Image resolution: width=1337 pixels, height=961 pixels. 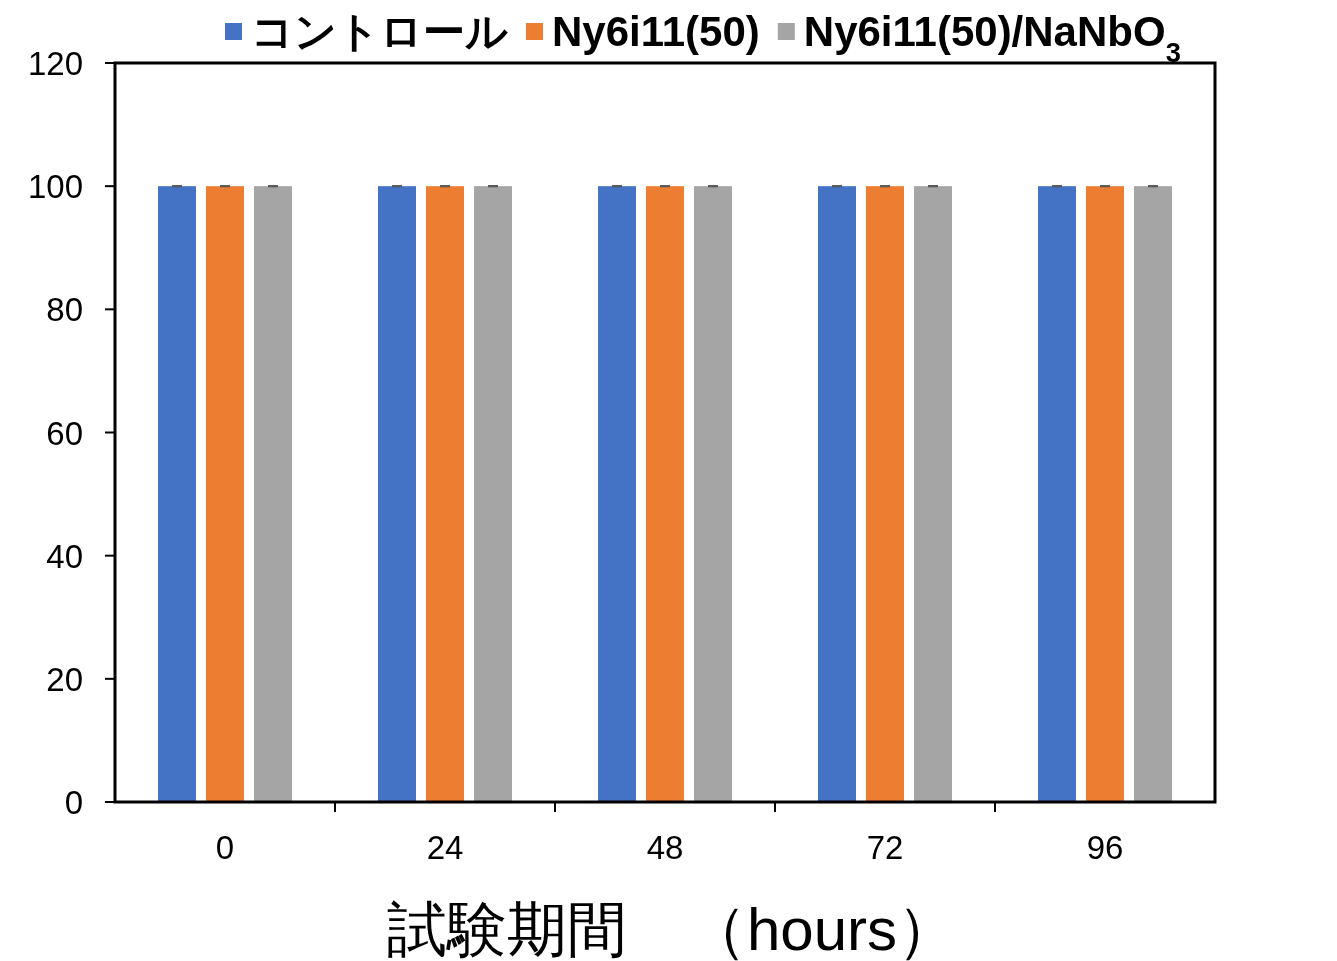 I want to click on y-tick-label: 0, so click(x=73, y=802).